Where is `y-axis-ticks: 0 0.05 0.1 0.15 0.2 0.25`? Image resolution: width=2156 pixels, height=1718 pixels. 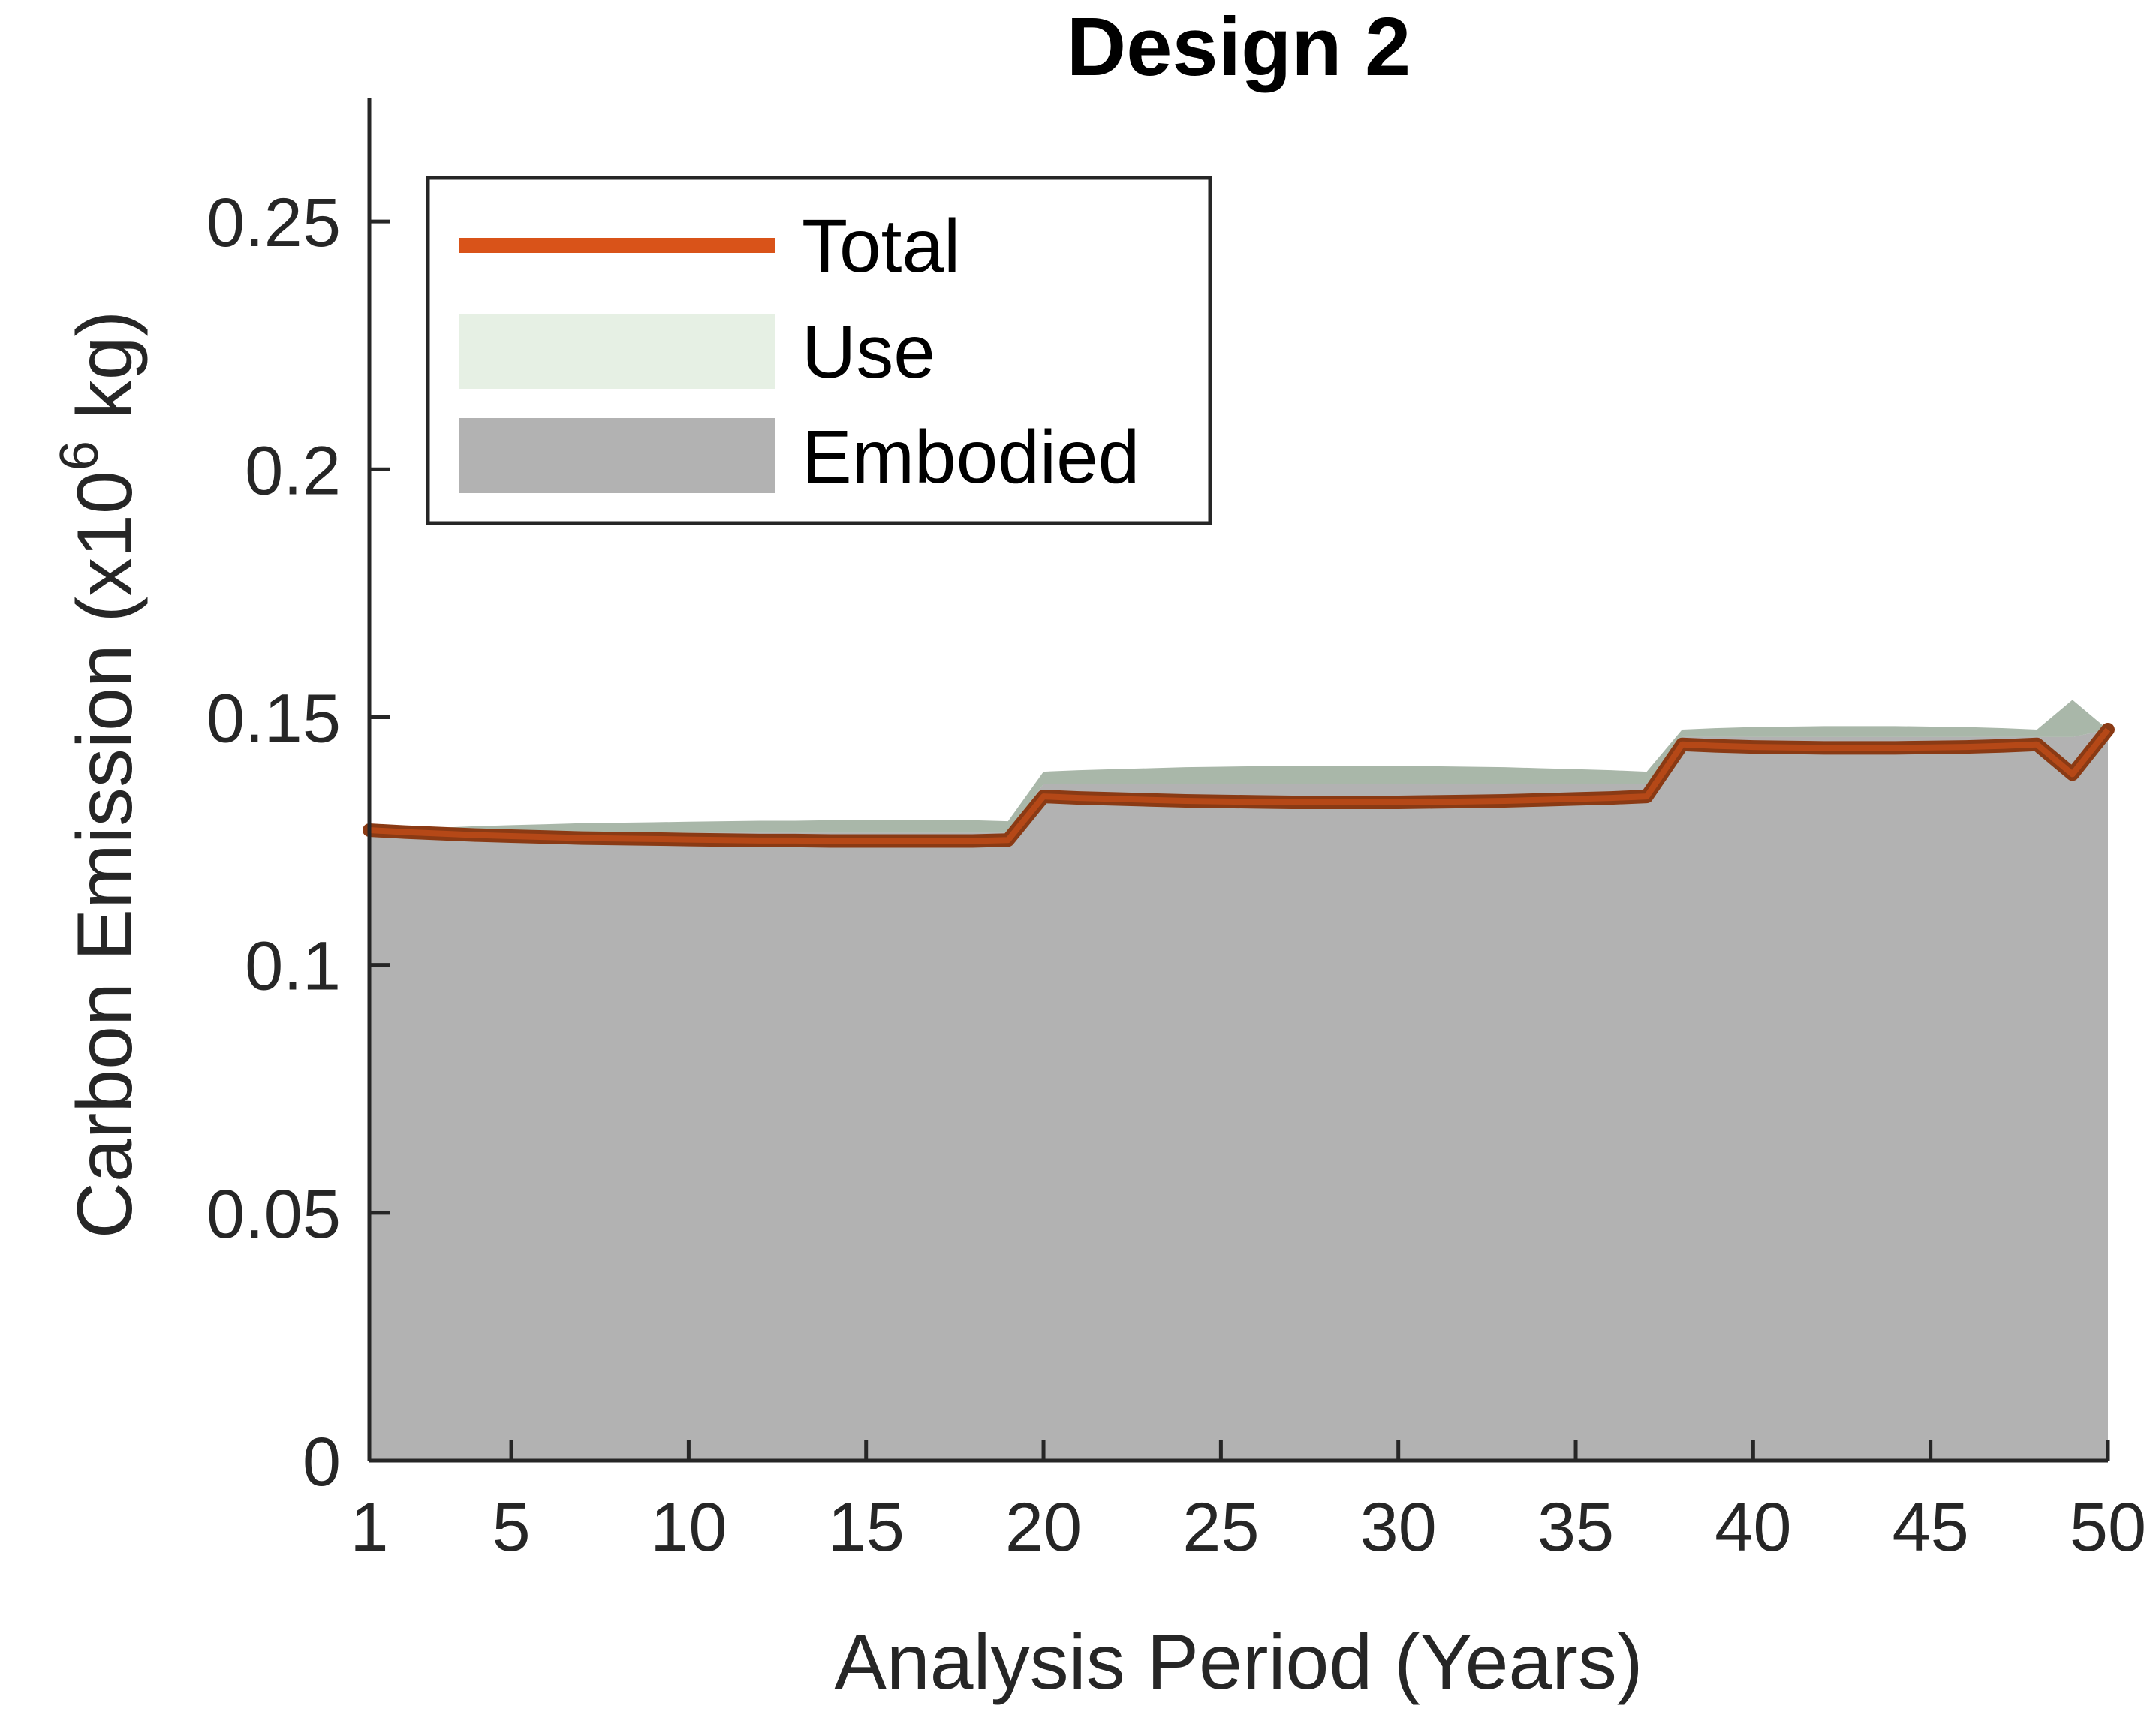
y-axis-ticks: 0 0.05 0.1 0.15 0.2 0.25 is located at coordinates (298, 843).